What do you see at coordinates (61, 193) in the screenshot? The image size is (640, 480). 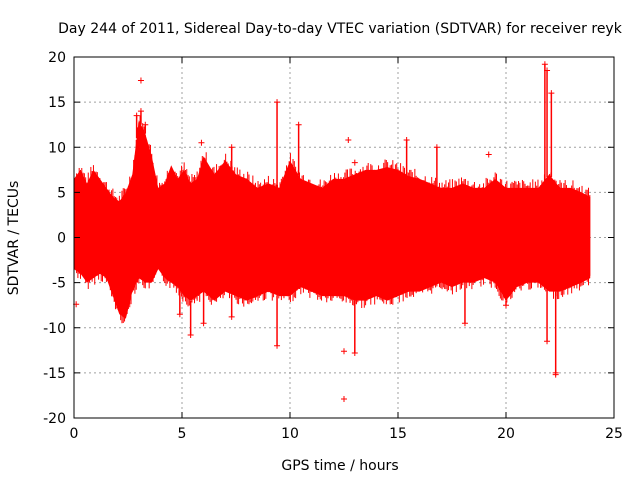 I see `y-tick-label: 5` at bounding box center [61, 193].